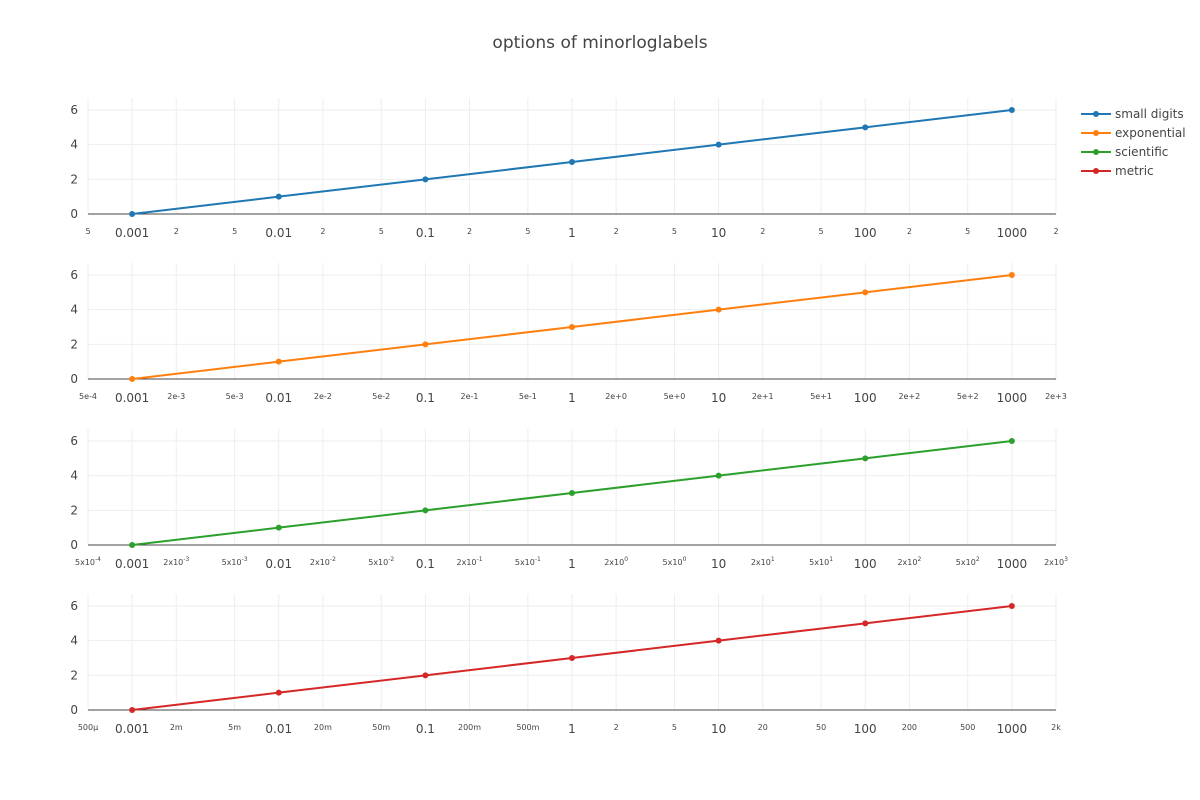  I want to click on x-minor-tick-label: 5x10⁻⁴, so click(88, 561).